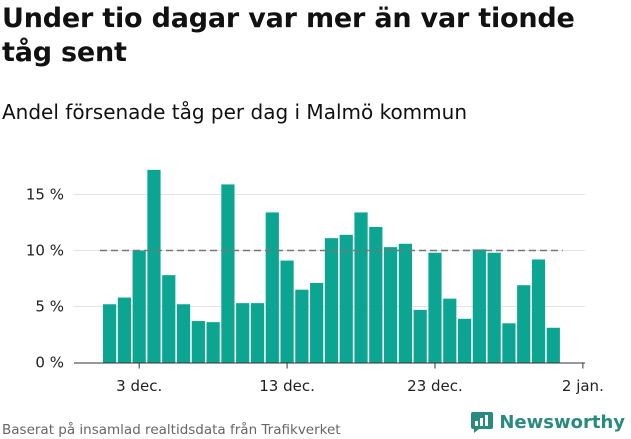 The image size is (631, 439). I want to click on brand-logo: Newsworthy, so click(547, 422).